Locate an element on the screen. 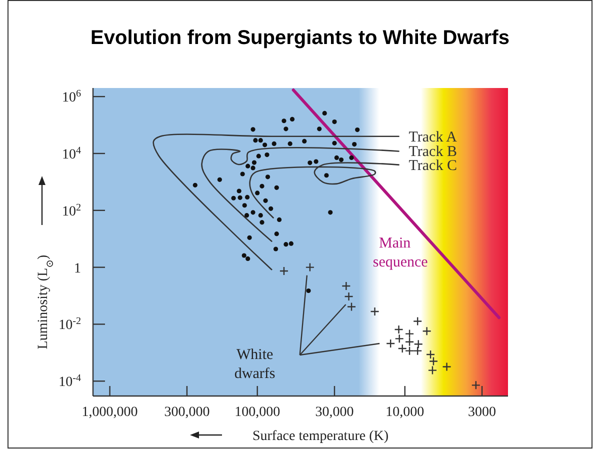 The height and width of the screenshot is (449, 600). annotation: White dwarfs is located at coordinates (255, 364).